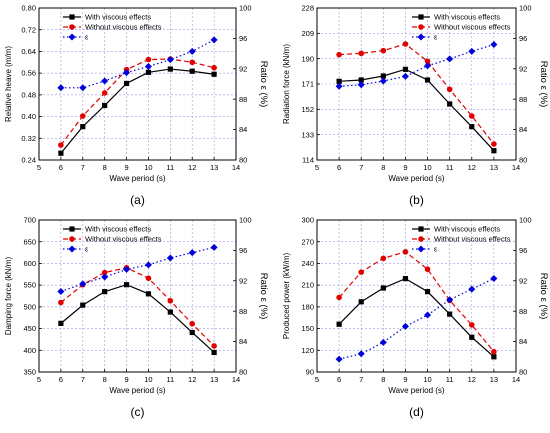 This screenshot has width=550, height=433. What do you see at coordinates (29, 220) in the screenshot?
I see `y-tick-label: 700` at bounding box center [29, 220].